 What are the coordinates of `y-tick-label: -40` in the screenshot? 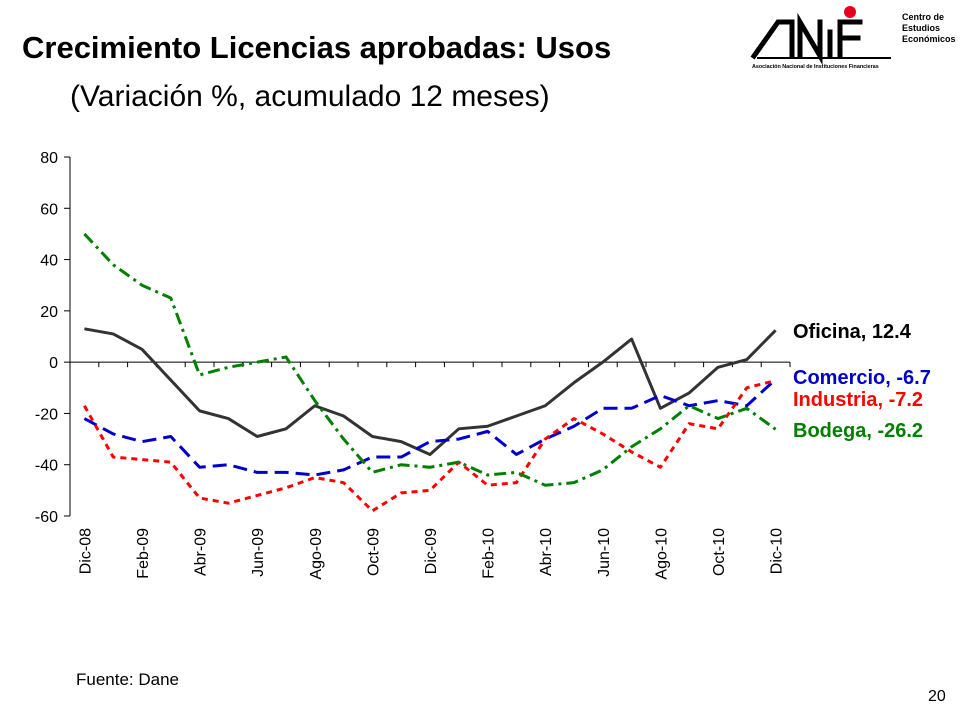 It's located at (46, 466).